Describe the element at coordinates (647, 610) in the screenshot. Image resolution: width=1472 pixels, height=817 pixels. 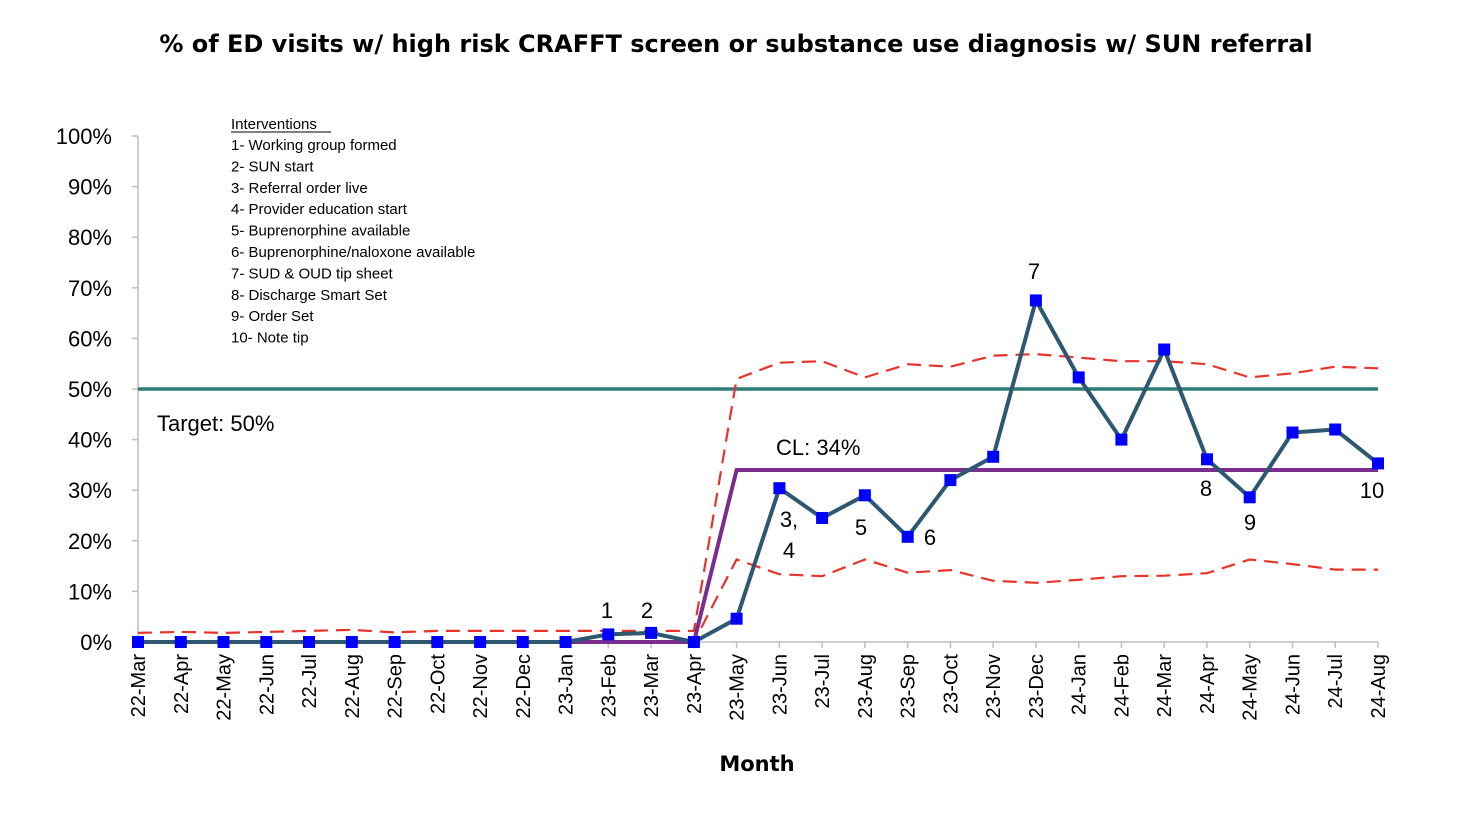
I see `annotation-label: 2` at that location.